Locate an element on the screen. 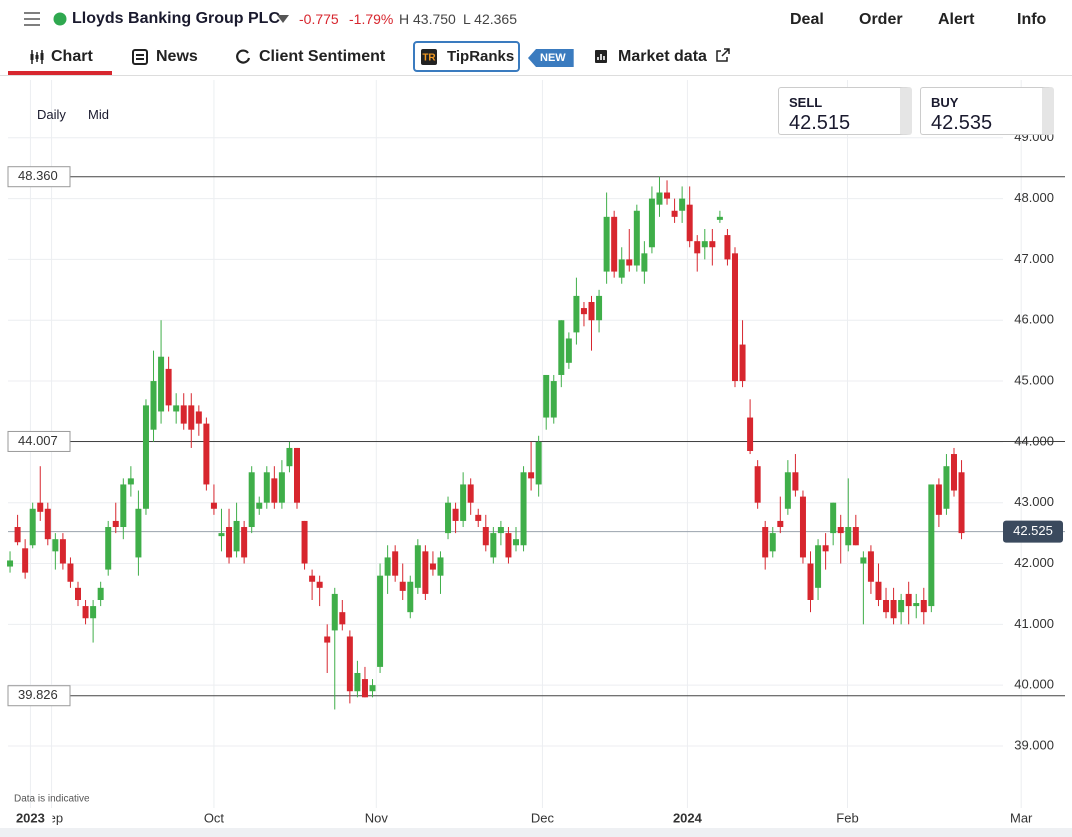  x-tick-label: Oct is located at coordinates (214, 817).